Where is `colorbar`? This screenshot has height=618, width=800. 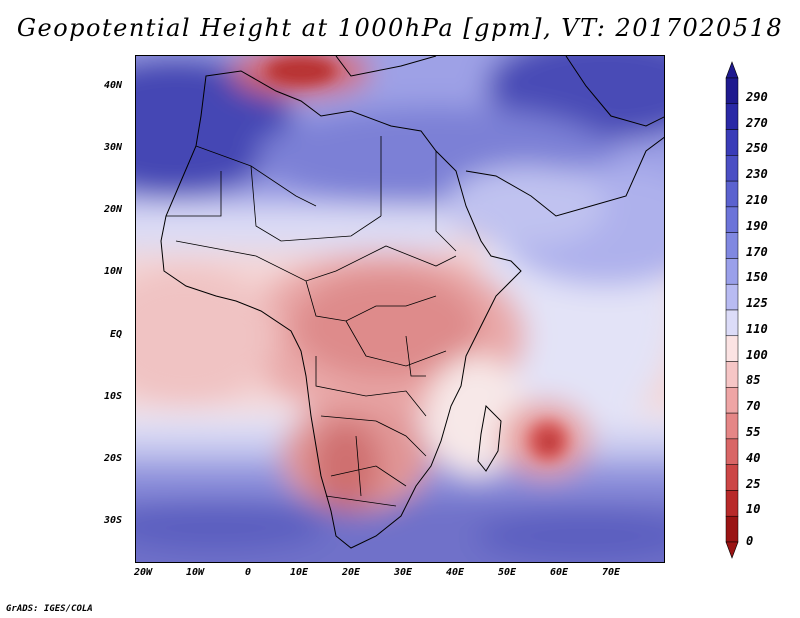
colorbar is located at coordinates (732, 310).